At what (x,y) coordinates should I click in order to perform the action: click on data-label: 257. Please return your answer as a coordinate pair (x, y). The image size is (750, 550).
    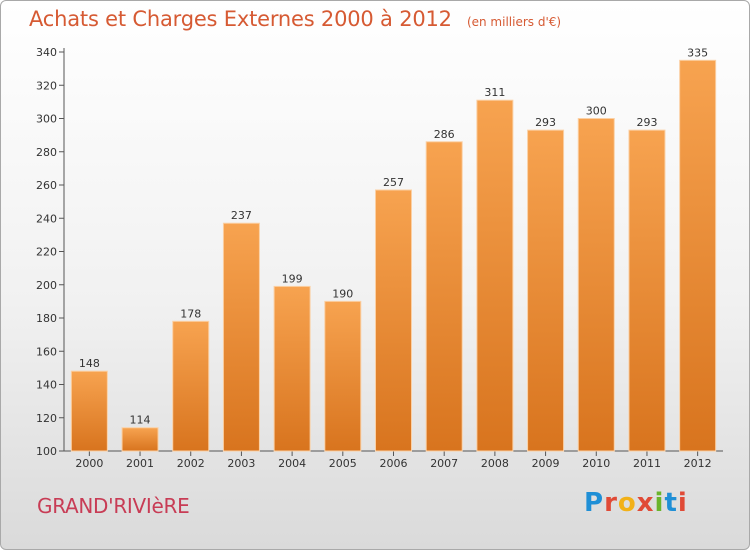
    Looking at the image, I should click on (393, 182).